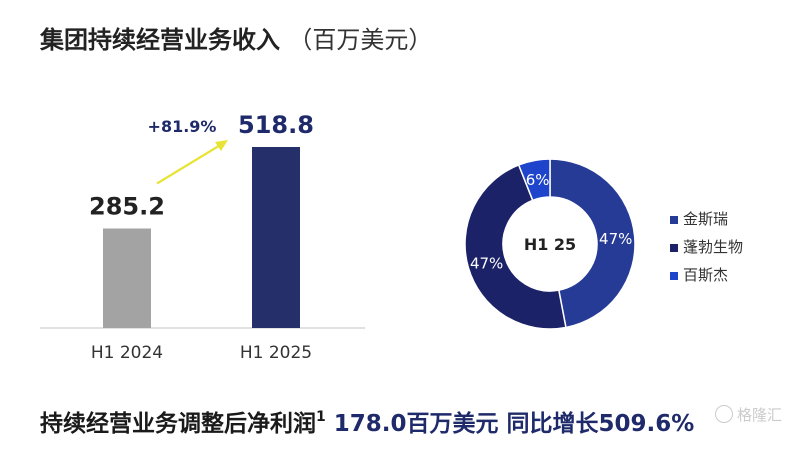  I want to click on donut-slice-label-3: 6%, so click(538, 180).